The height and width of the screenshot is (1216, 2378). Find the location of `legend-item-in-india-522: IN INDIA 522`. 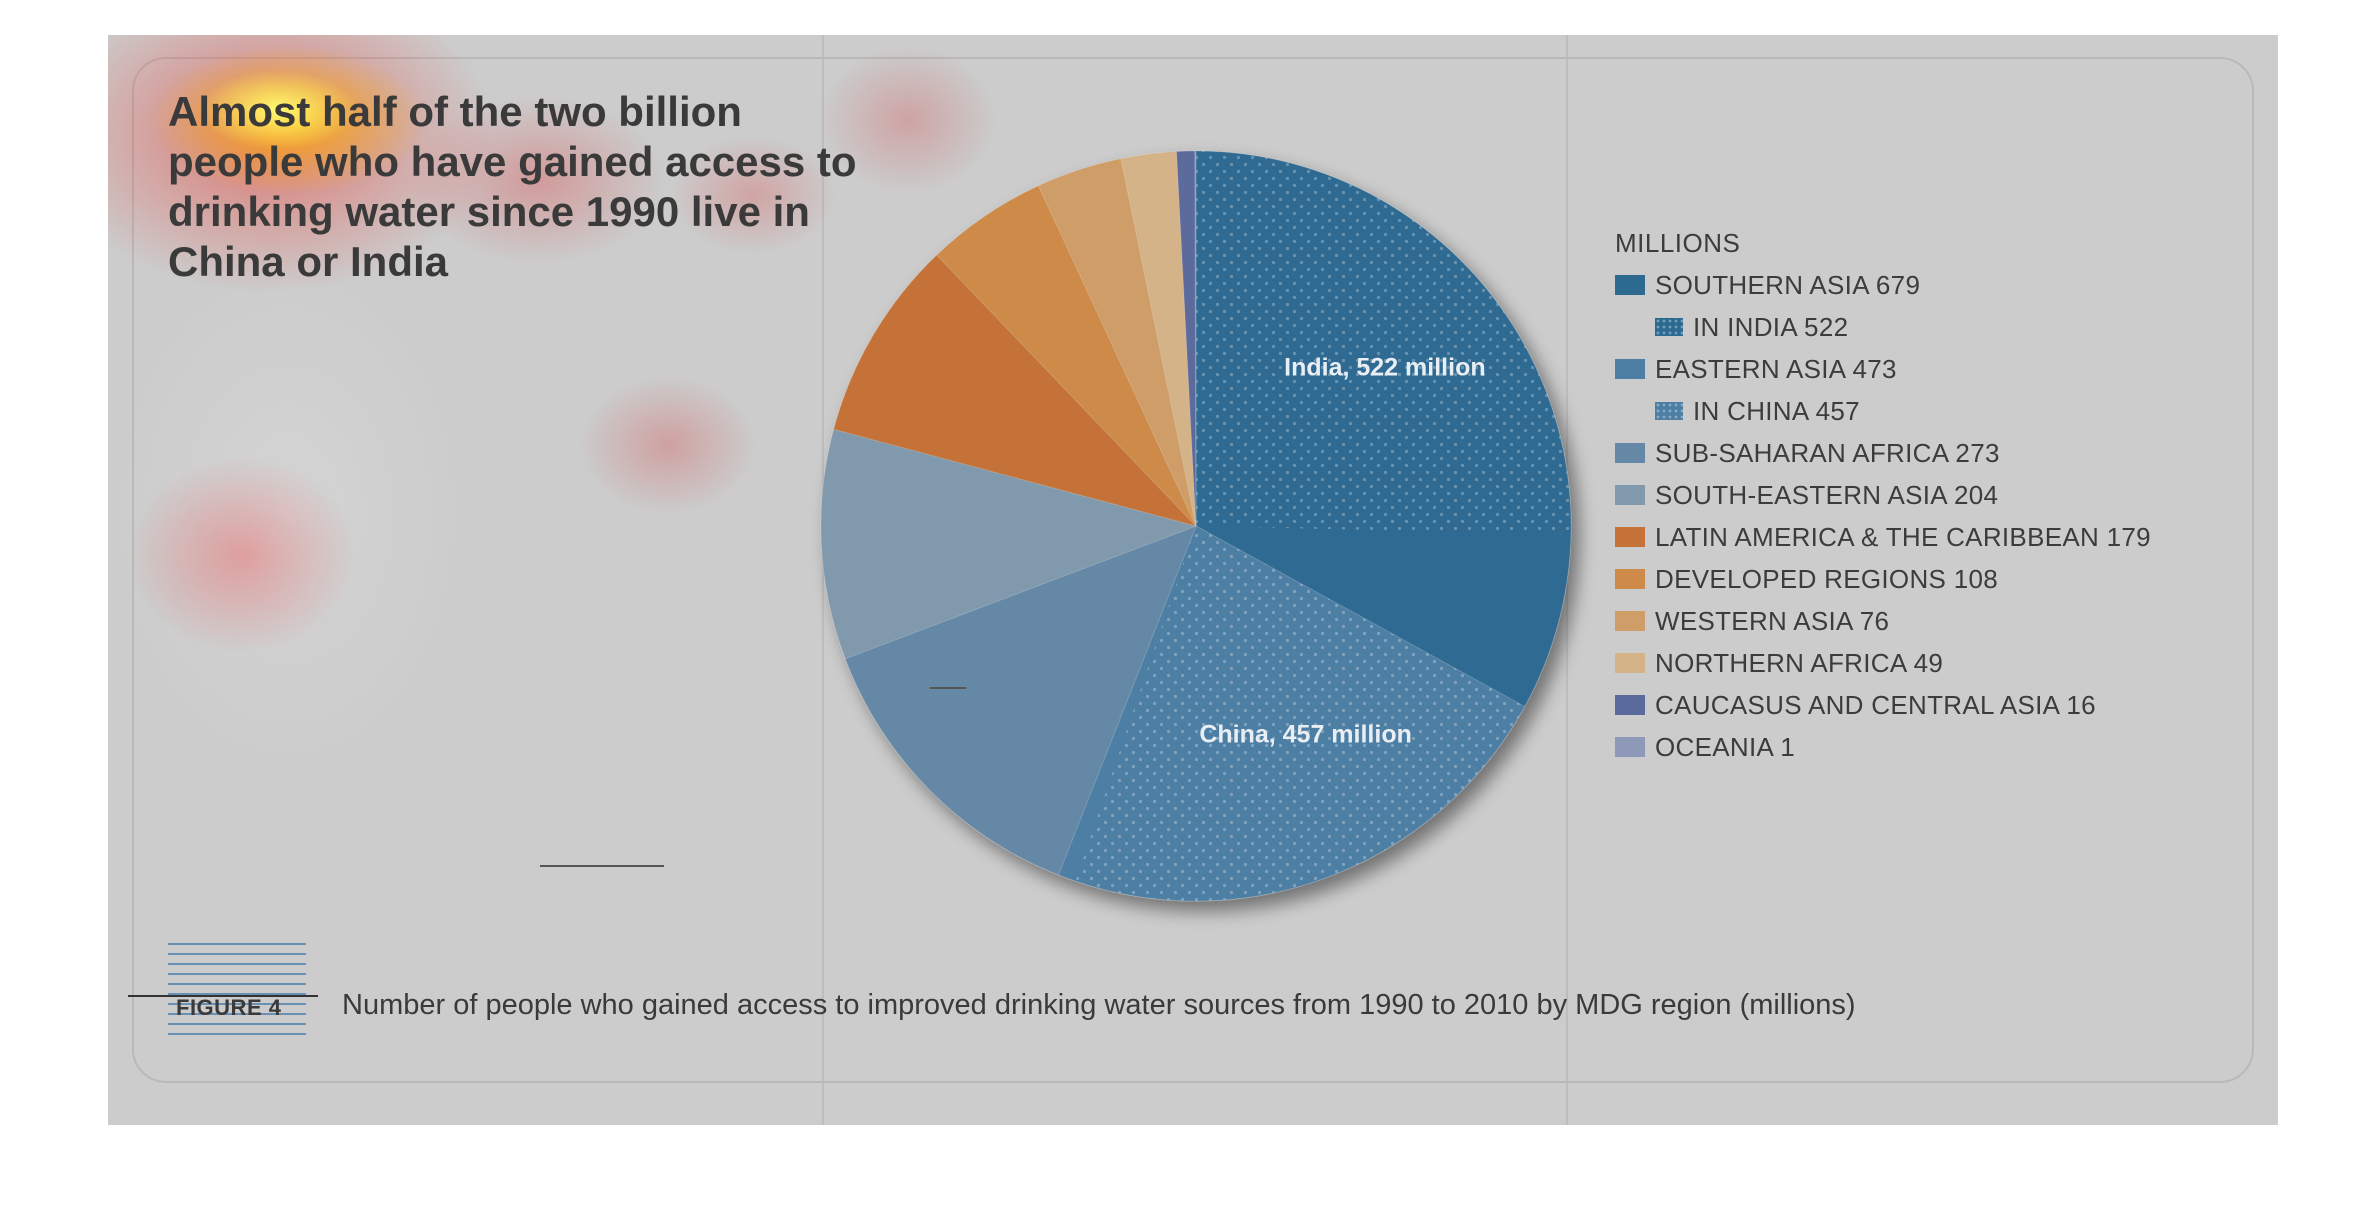

legend-item-in-india-522: IN INDIA 522 is located at coordinates (1883, 327).